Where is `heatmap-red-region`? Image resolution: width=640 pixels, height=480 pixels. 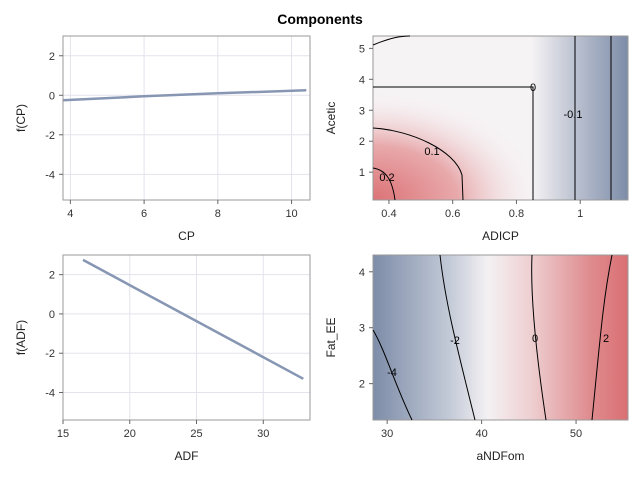 heatmap-red-region is located at coordinates (500, 118).